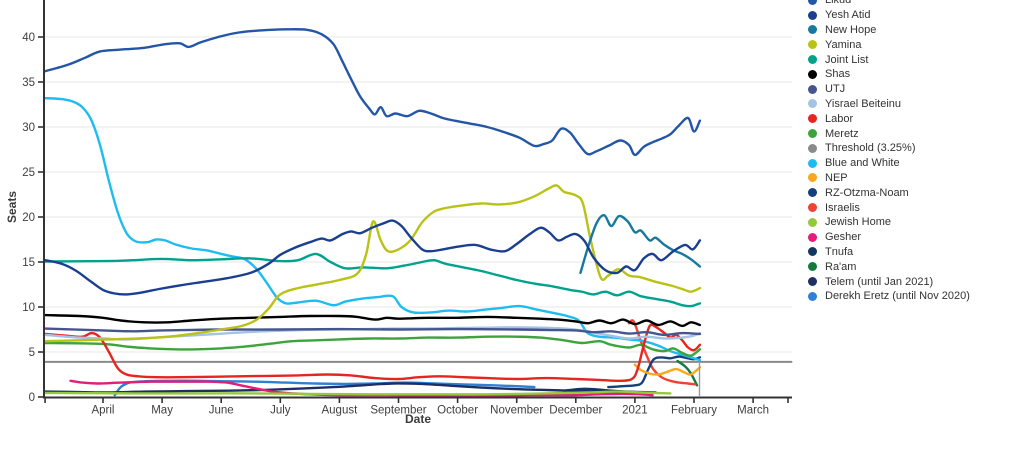 This screenshot has height=456, width=1024. I want to click on x-tick-label: February, so click(694, 411).